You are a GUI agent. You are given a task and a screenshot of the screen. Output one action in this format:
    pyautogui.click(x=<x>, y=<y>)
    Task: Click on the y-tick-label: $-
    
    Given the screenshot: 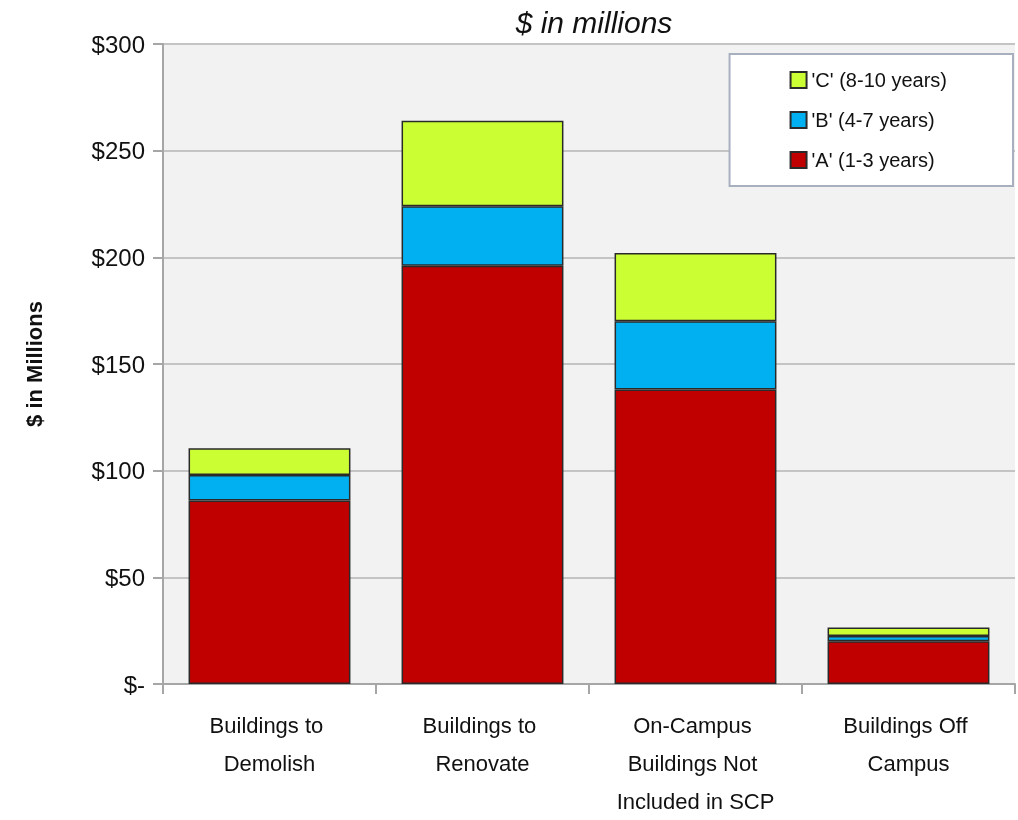 What is the action you would take?
    pyautogui.click(x=134, y=684)
    